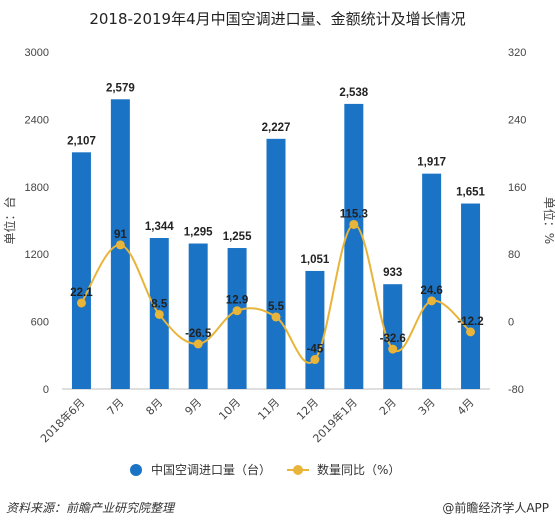 The image size is (555, 524). I want to click on line-value-label: -26.5, so click(198, 334).